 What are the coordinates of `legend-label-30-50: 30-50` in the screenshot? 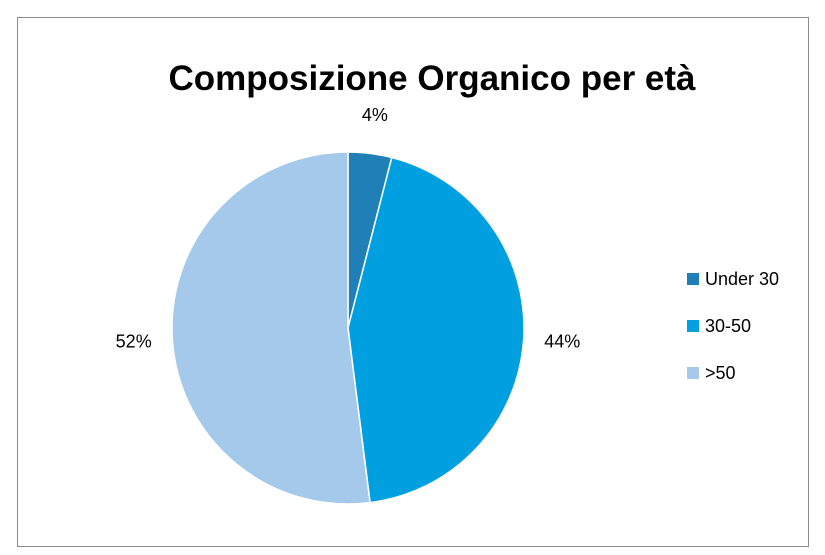 It's located at (728, 326).